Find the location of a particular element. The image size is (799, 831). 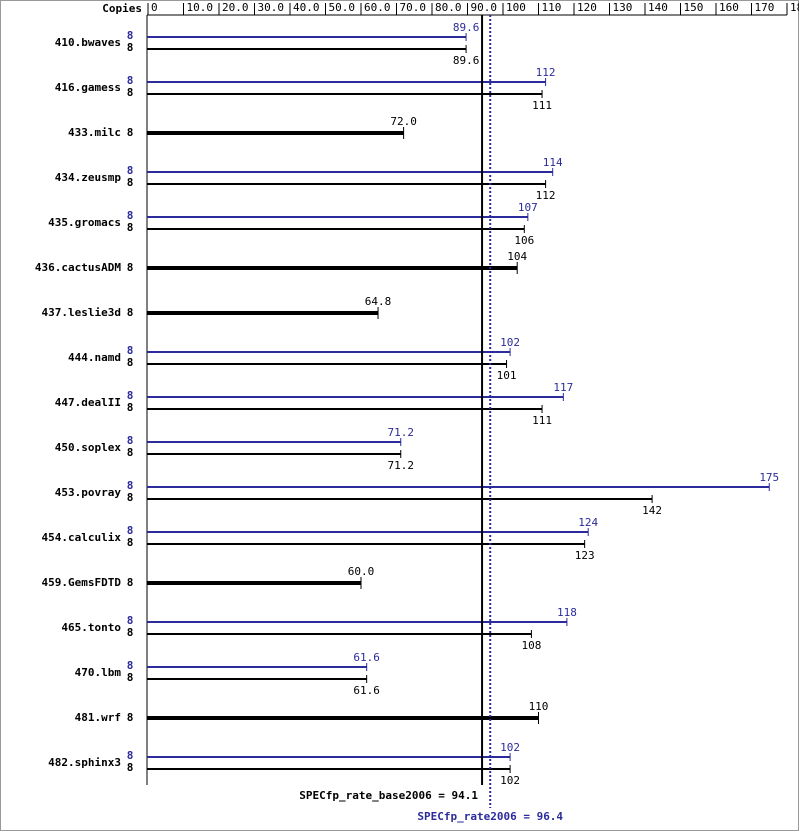

x-tick-label: 90.0 is located at coordinates (484, 7).